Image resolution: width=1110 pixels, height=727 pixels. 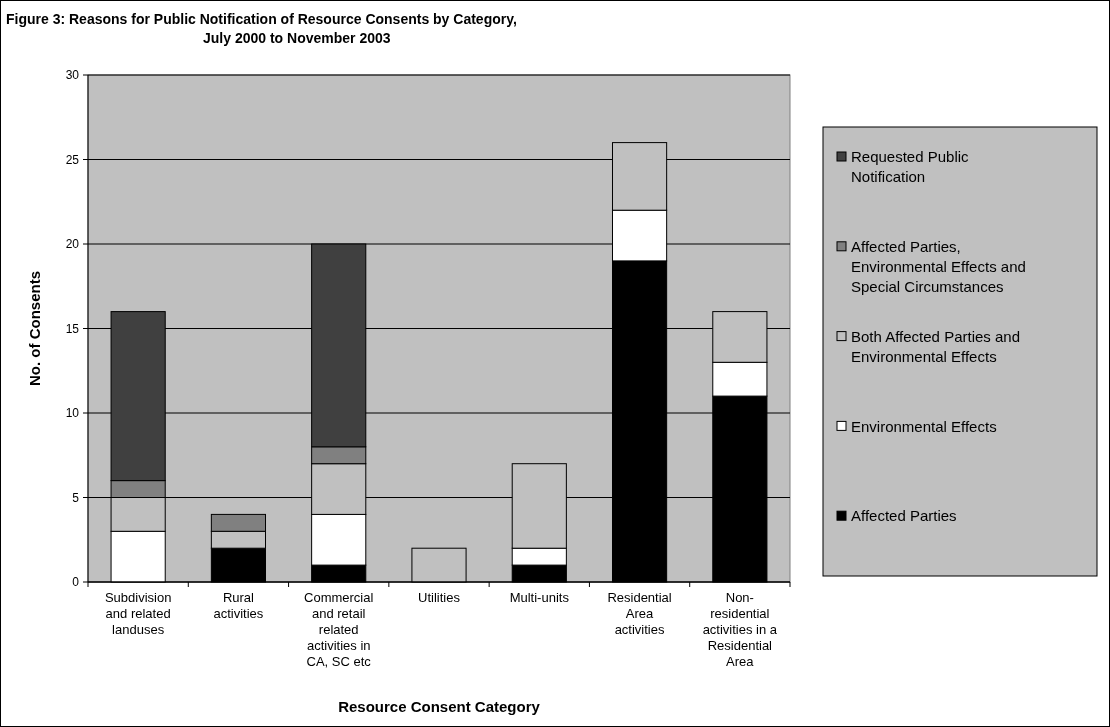 What do you see at coordinates (924, 426) in the screenshot?
I see `legend-label: Environmental Effects` at bounding box center [924, 426].